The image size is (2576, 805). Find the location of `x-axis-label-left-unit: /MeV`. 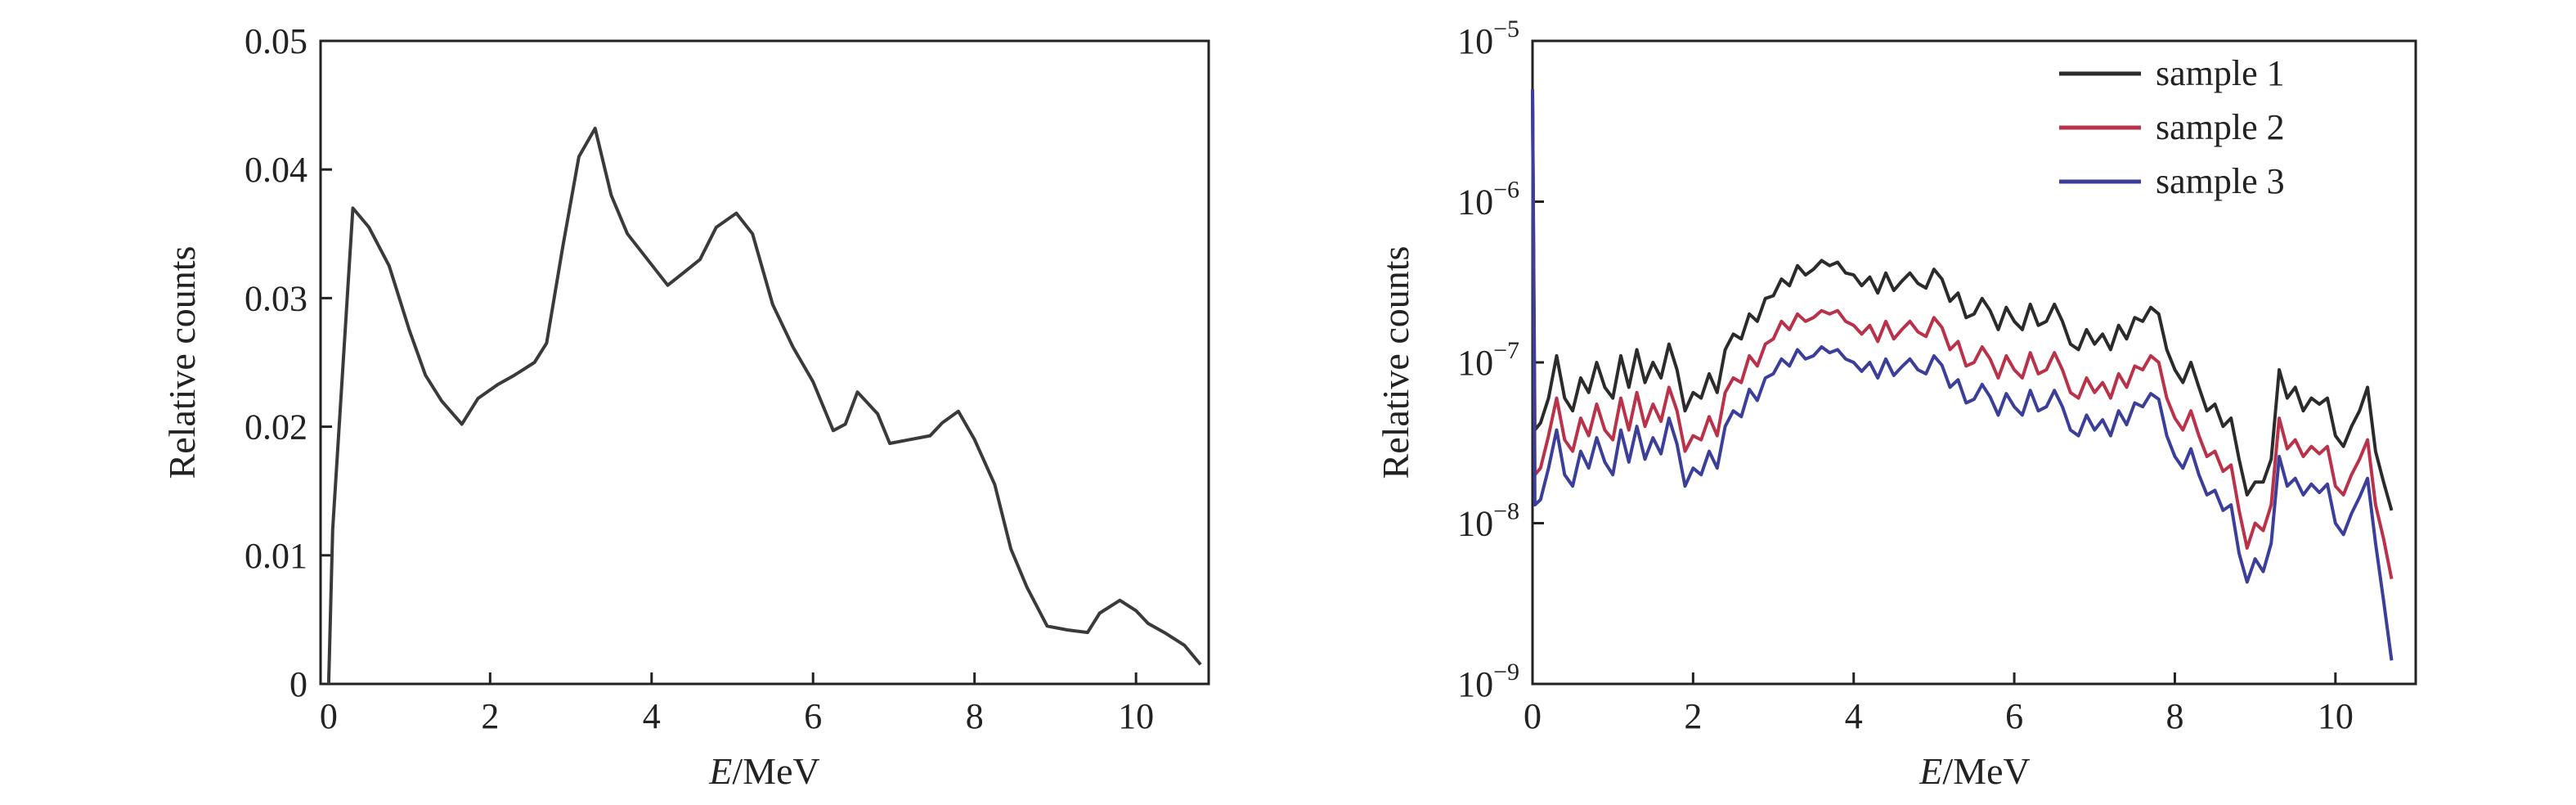

x-axis-label-left-unit: /MeV is located at coordinates (776, 771).